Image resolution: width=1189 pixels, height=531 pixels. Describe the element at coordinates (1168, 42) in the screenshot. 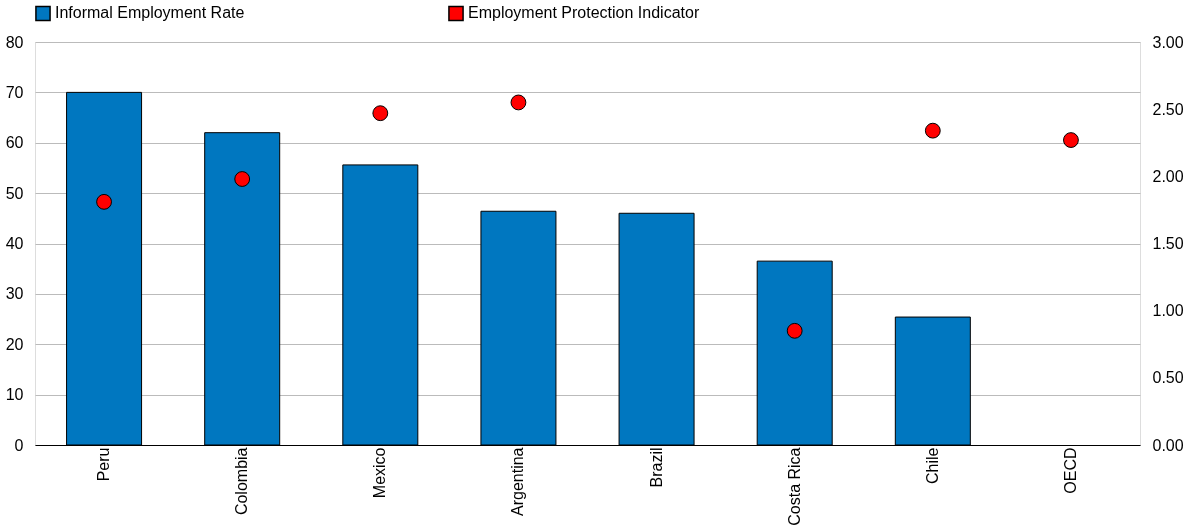

I see `y2-tick-label: 3.00` at that location.